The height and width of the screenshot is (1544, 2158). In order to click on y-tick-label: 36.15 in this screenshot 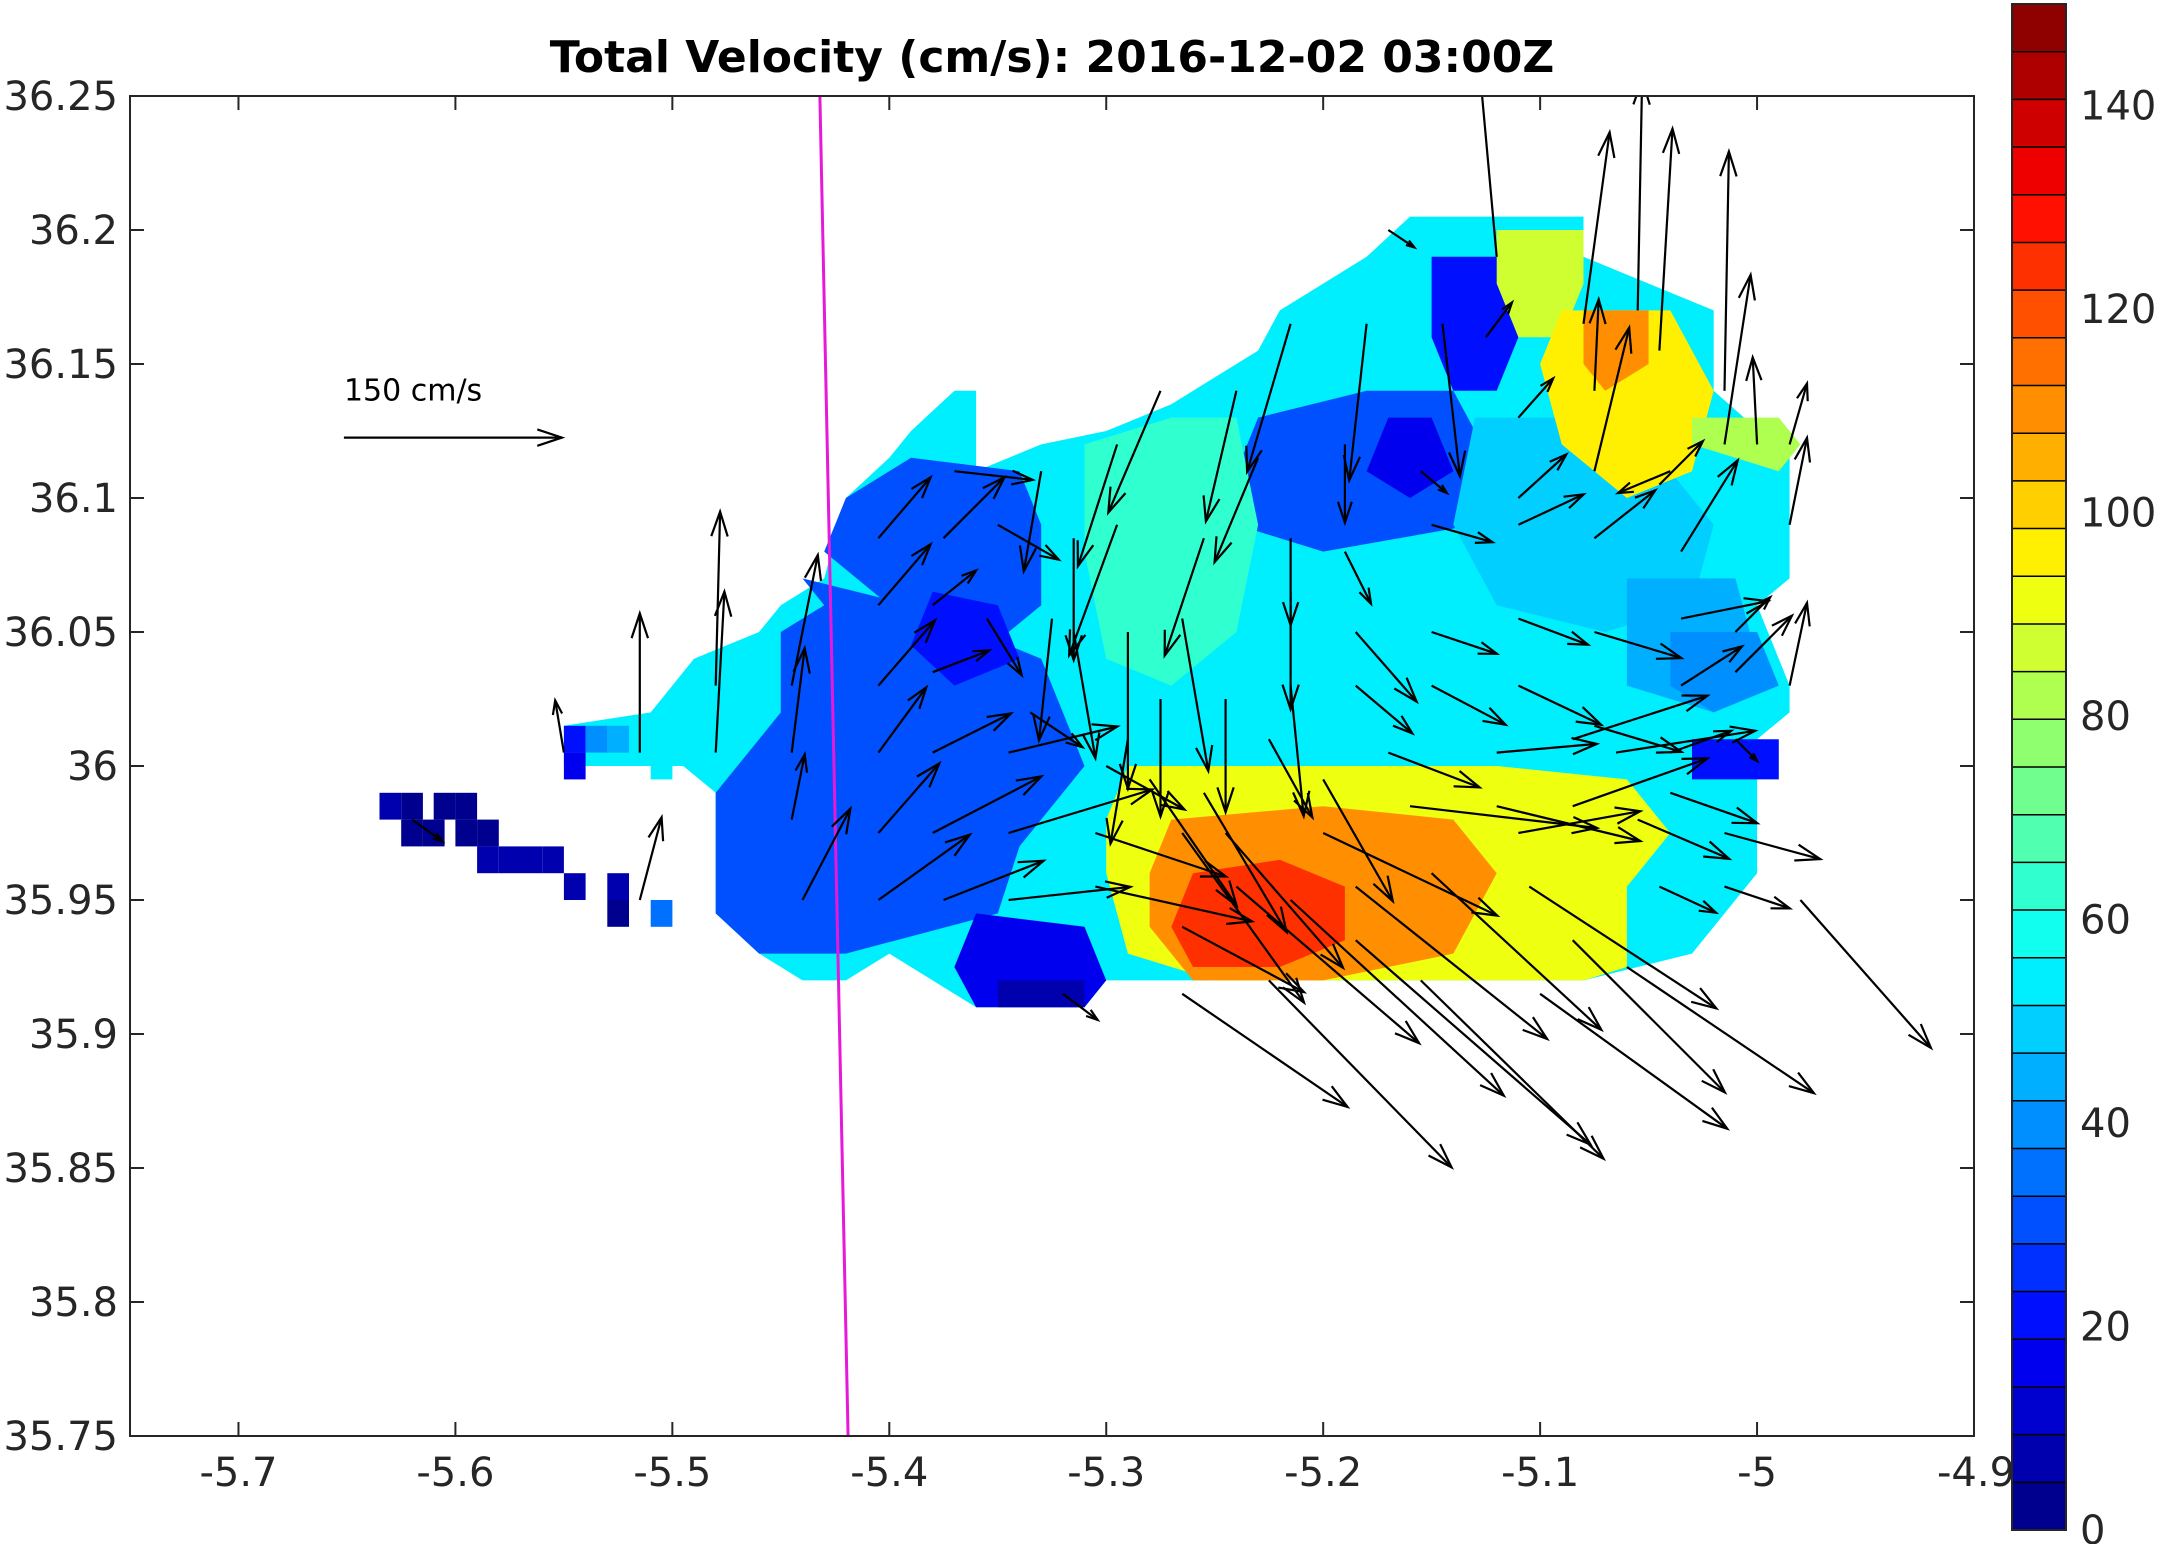, I will do `click(60, 365)`.